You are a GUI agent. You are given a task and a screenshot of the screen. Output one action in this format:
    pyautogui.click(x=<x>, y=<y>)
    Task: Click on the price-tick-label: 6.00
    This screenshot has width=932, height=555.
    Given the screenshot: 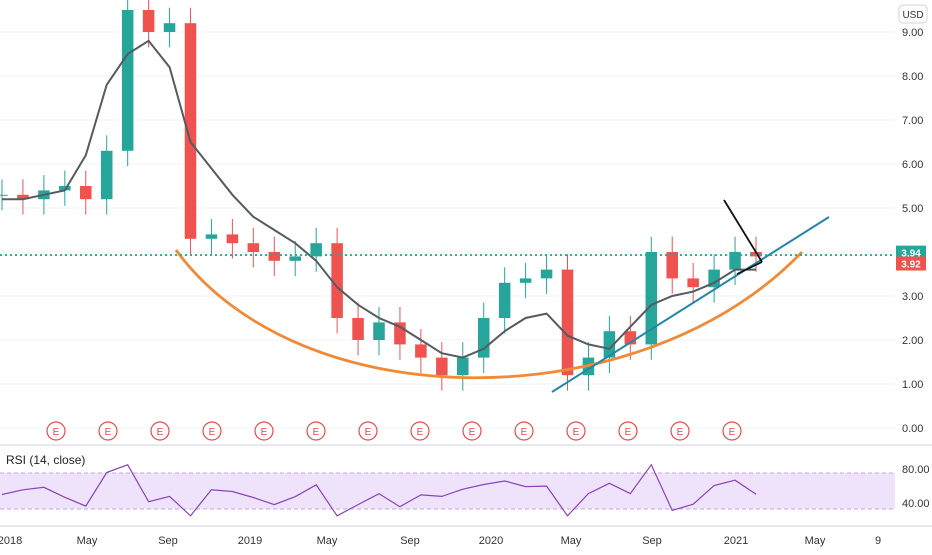 What is the action you would take?
    pyautogui.click(x=912, y=165)
    